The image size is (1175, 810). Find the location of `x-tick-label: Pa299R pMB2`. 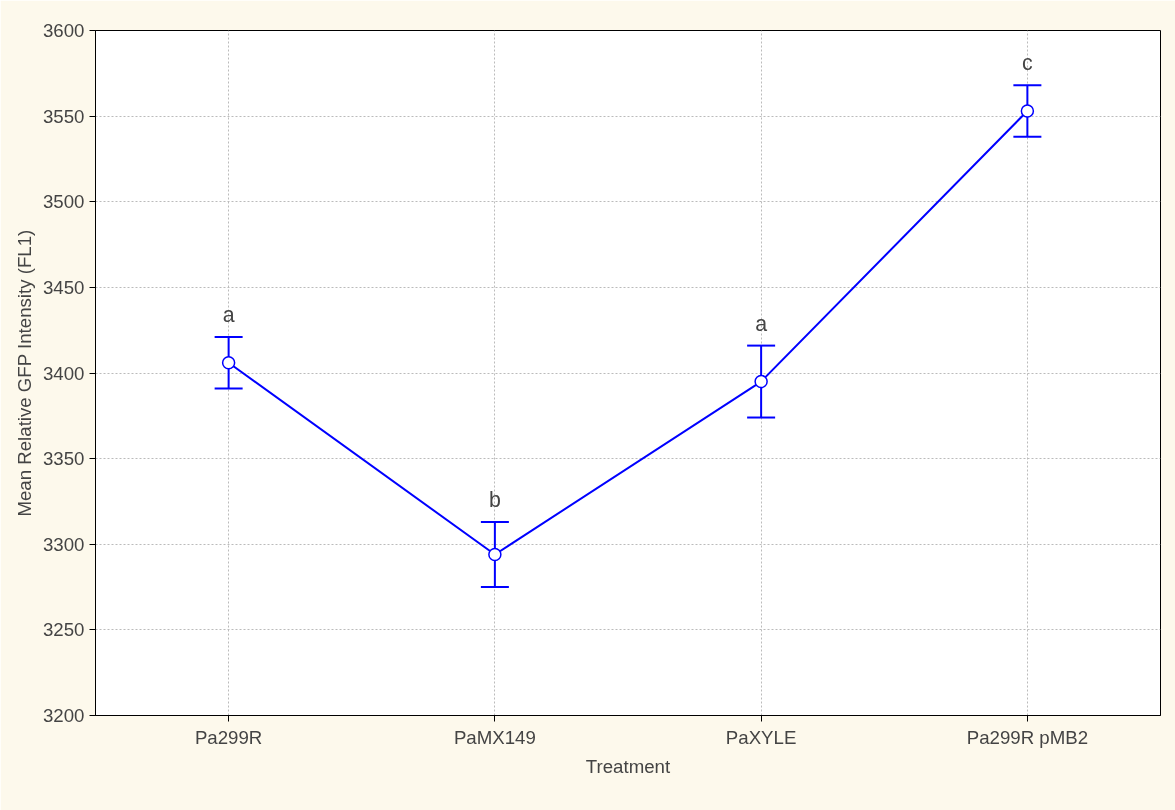

x-tick-label: Pa299R pMB2 is located at coordinates (1027, 737).